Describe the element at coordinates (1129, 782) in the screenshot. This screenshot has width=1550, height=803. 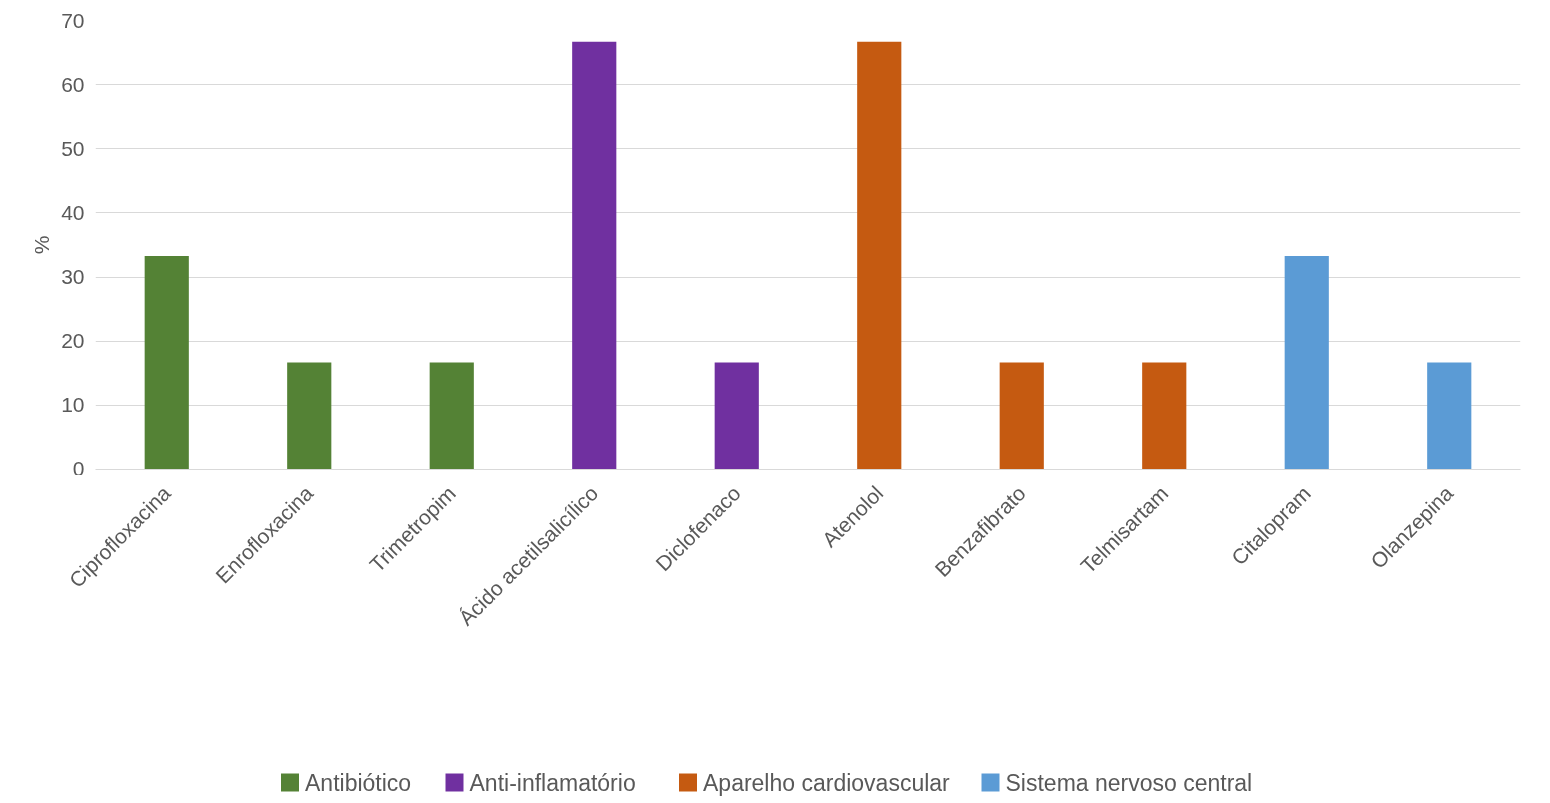
I see `legend-label: Sistema nervoso central` at that location.